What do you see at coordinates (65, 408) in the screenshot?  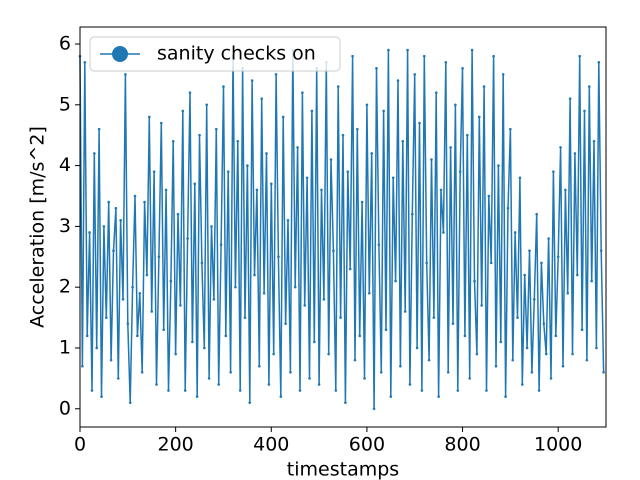 I see `y-tick-label: 0` at bounding box center [65, 408].